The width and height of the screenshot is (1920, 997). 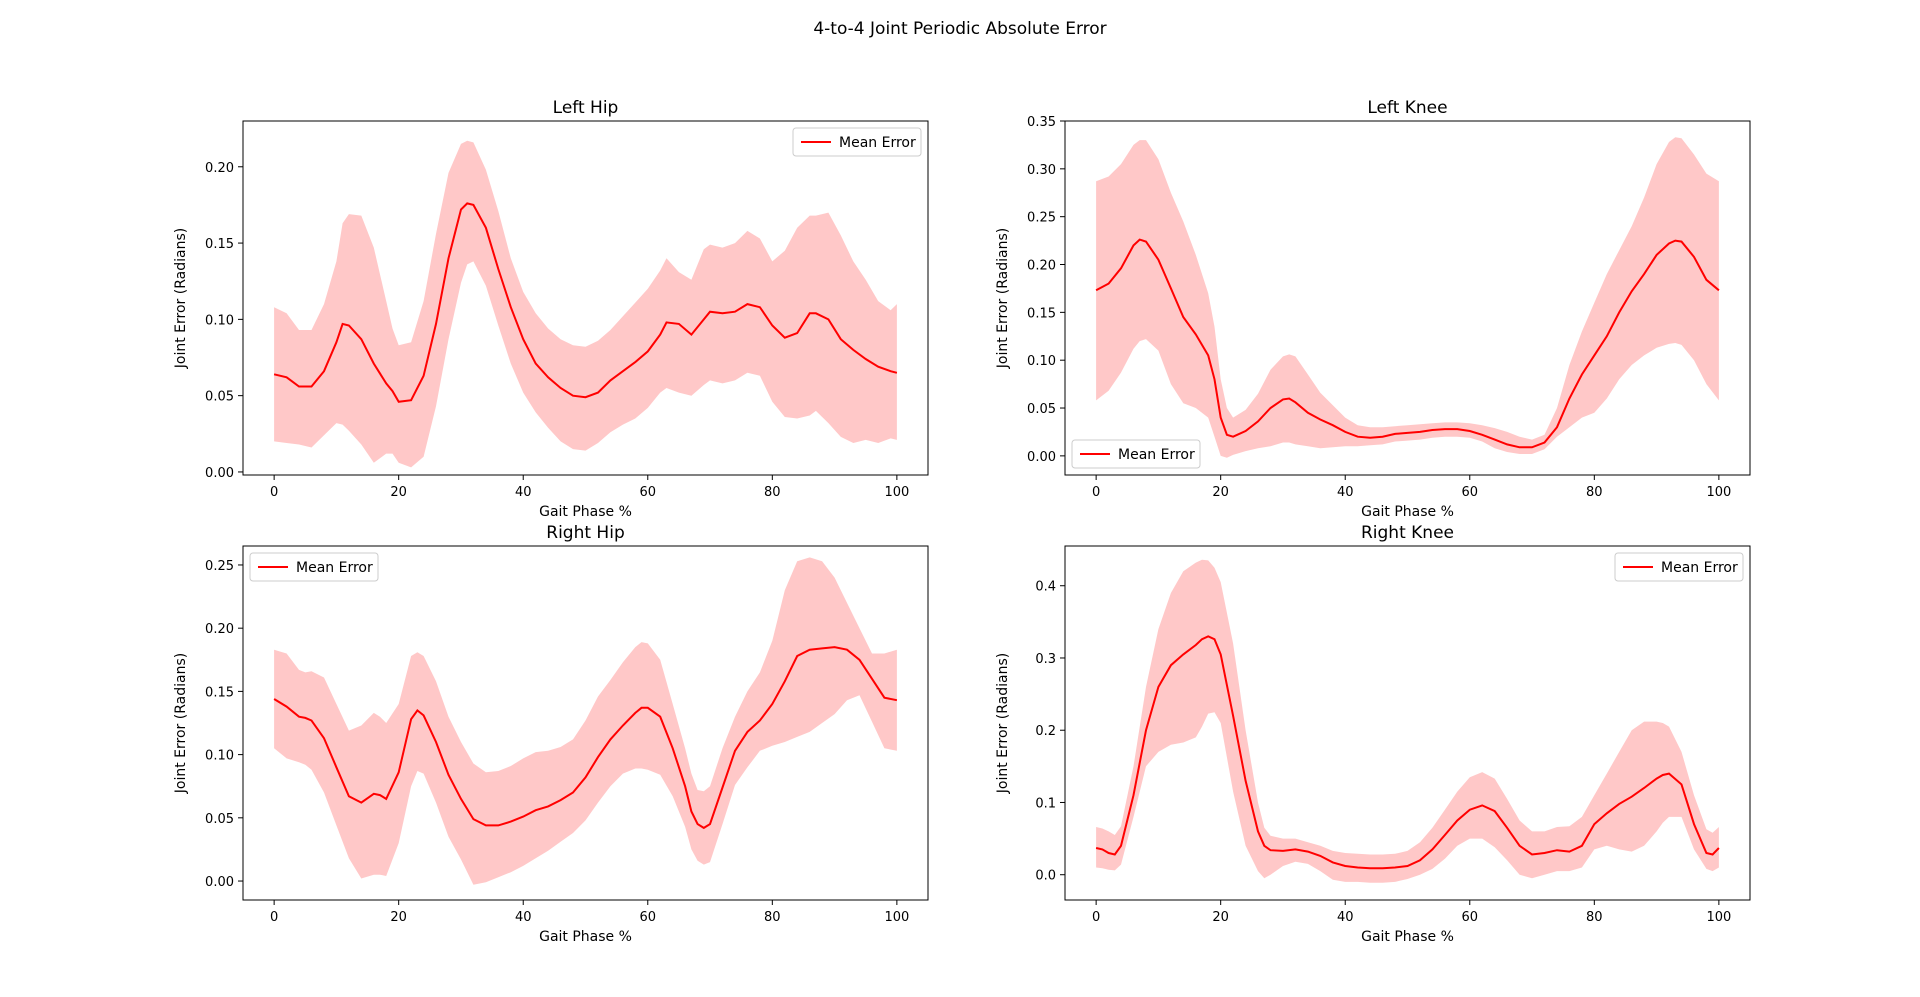 What do you see at coordinates (1041, 361) in the screenshot?
I see `left-knee-y-tick-label: 0.10` at bounding box center [1041, 361].